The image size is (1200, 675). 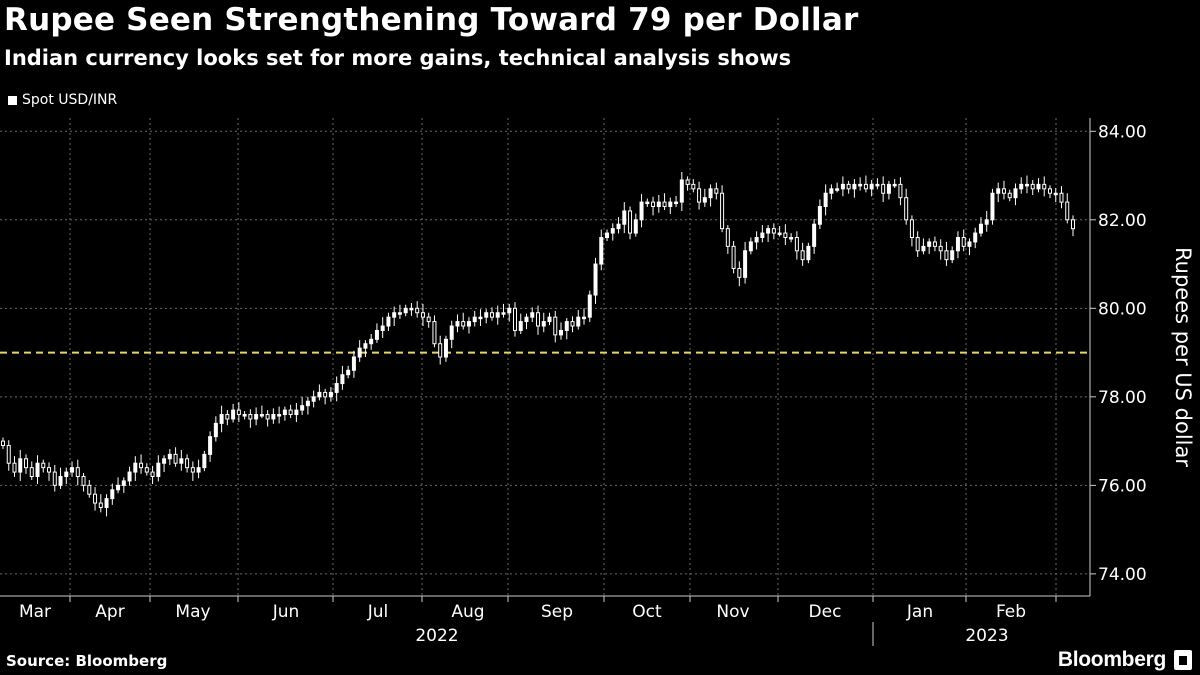 I want to click on y-tick-label: 84.00, so click(x=1122, y=132).